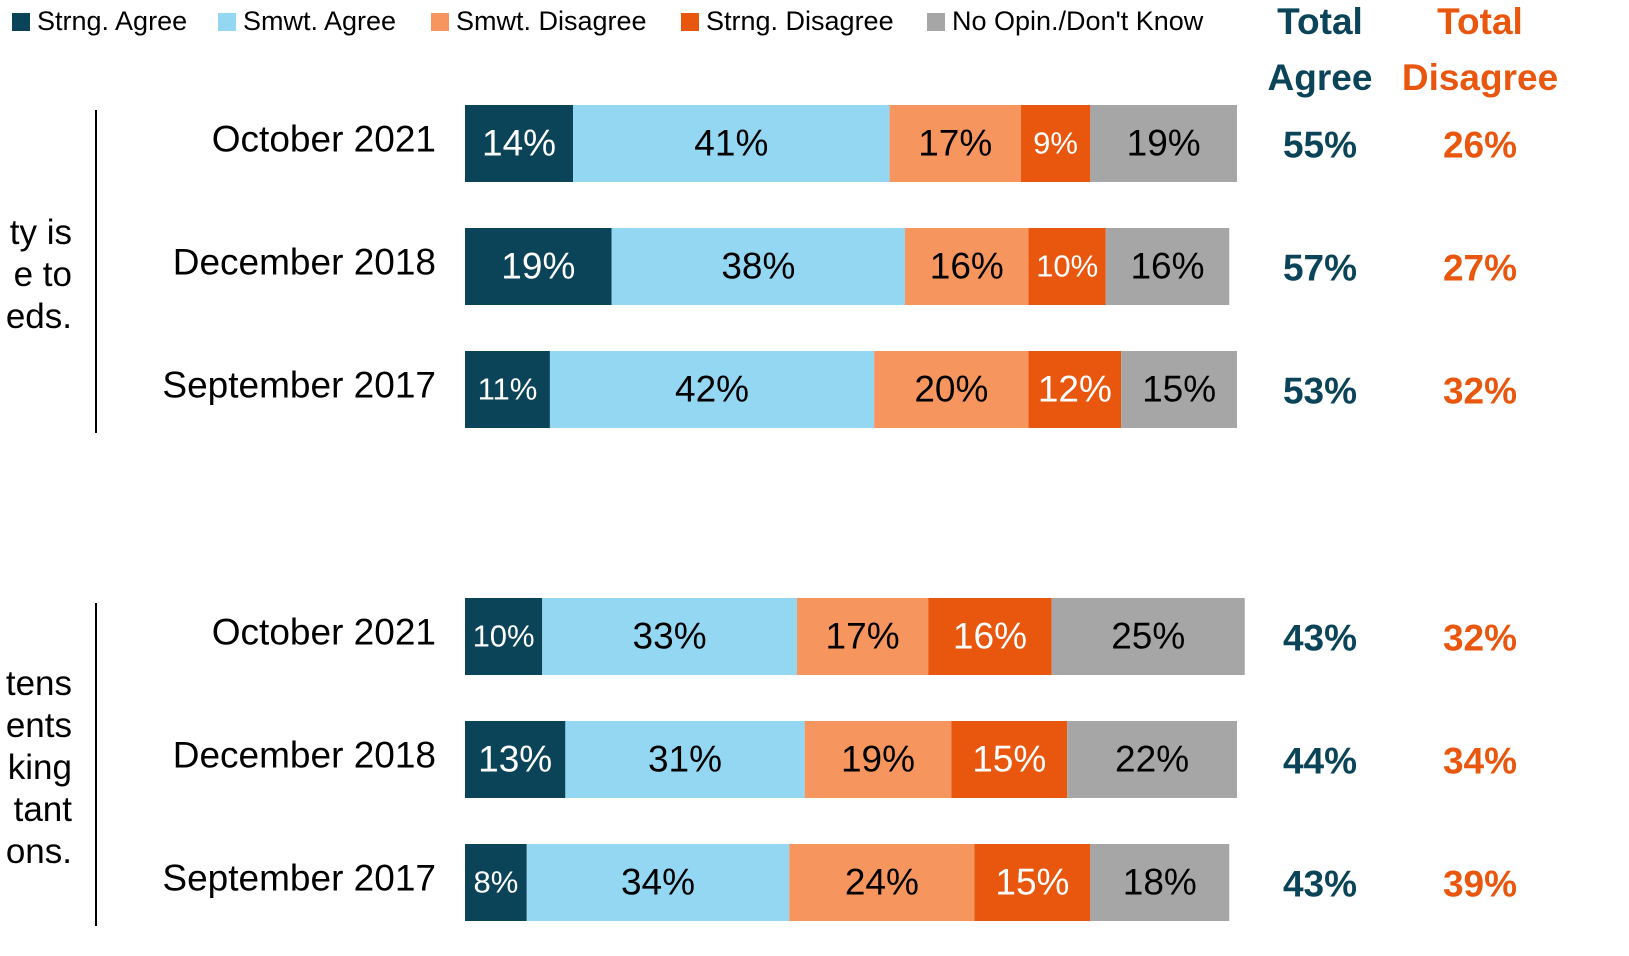  I want to click on value-label: 20%, so click(951, 388).